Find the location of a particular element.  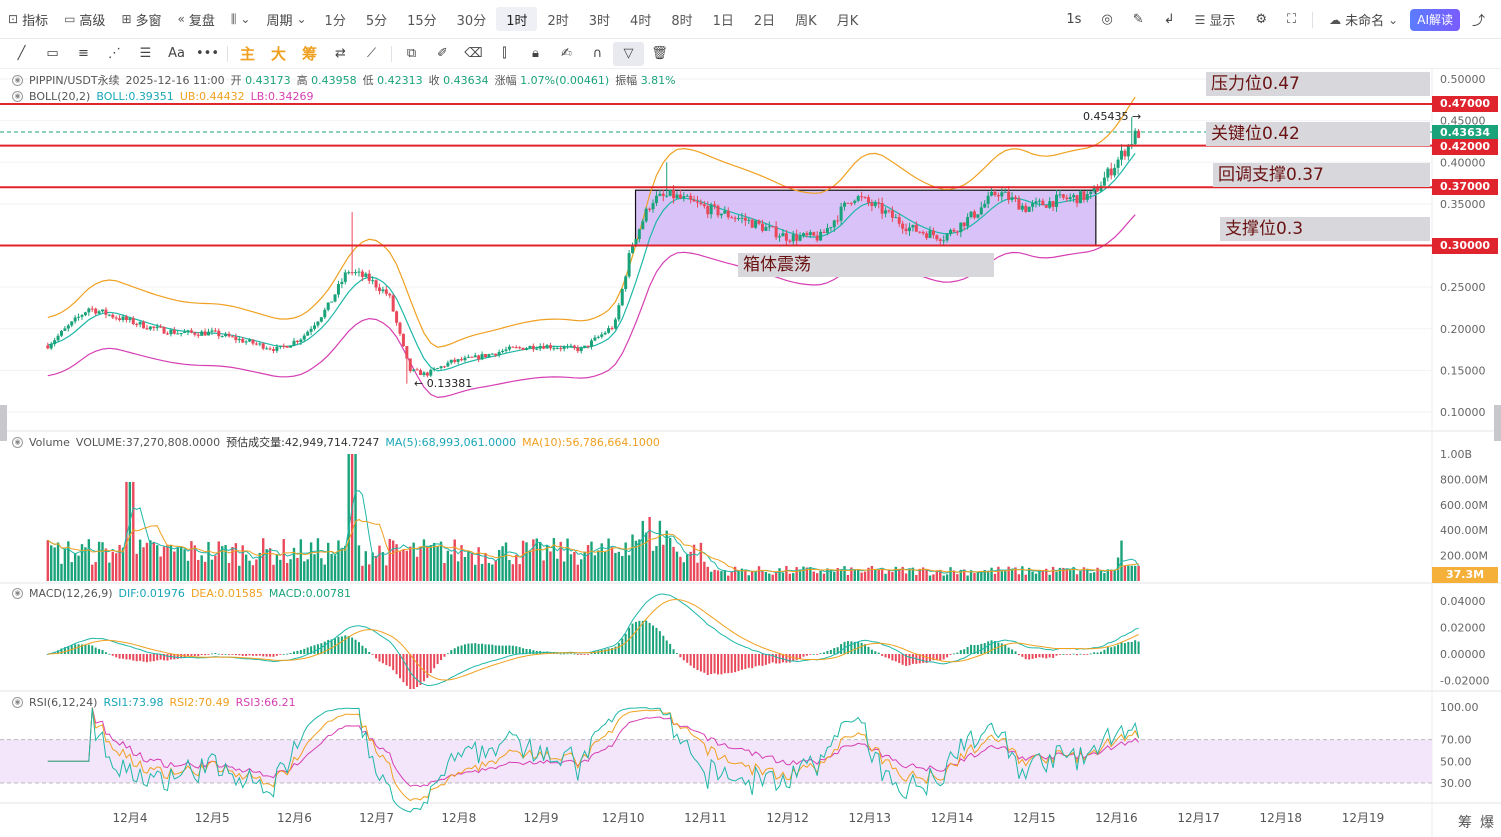

ai-interpret-button: AI解读 is located at coordinates (1435, 19).